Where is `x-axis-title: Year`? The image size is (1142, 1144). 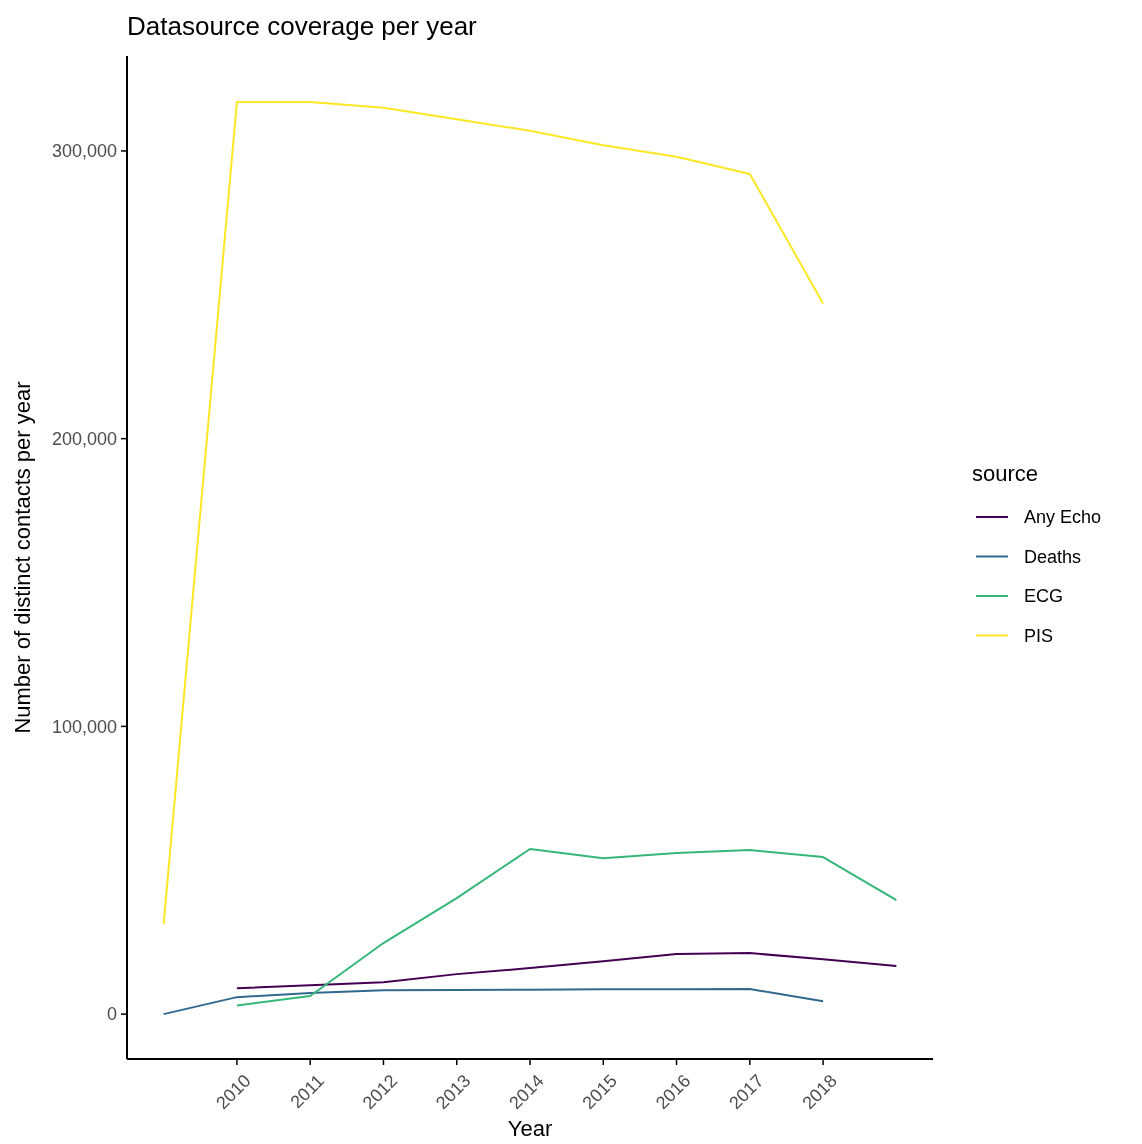
x-axis-title: Year is located at coordinates (530, 1128).